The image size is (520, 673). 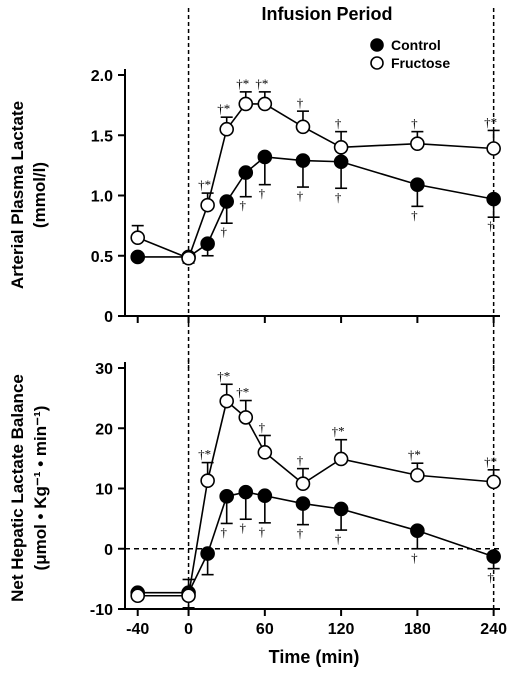 What do you see at coordinates (40, 488) in the screenshot?
I see `y-axis-label: (μmol • Kg⁻¹ • min⁻¹)` at bounding box center [40, 488].